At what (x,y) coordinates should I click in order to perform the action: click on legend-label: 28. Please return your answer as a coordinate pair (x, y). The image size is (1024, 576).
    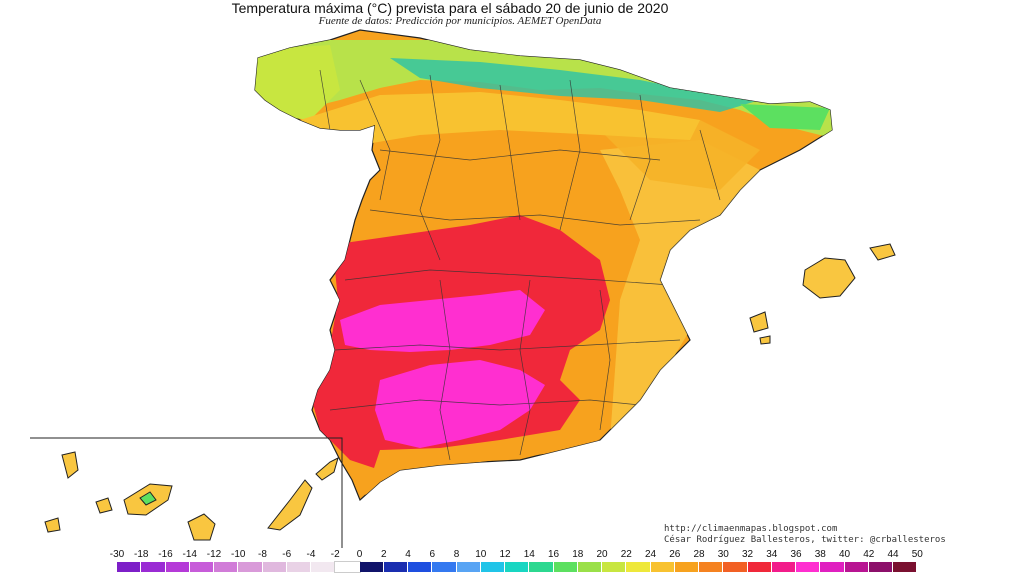
    Looking at the image, I should click on (699, 554).